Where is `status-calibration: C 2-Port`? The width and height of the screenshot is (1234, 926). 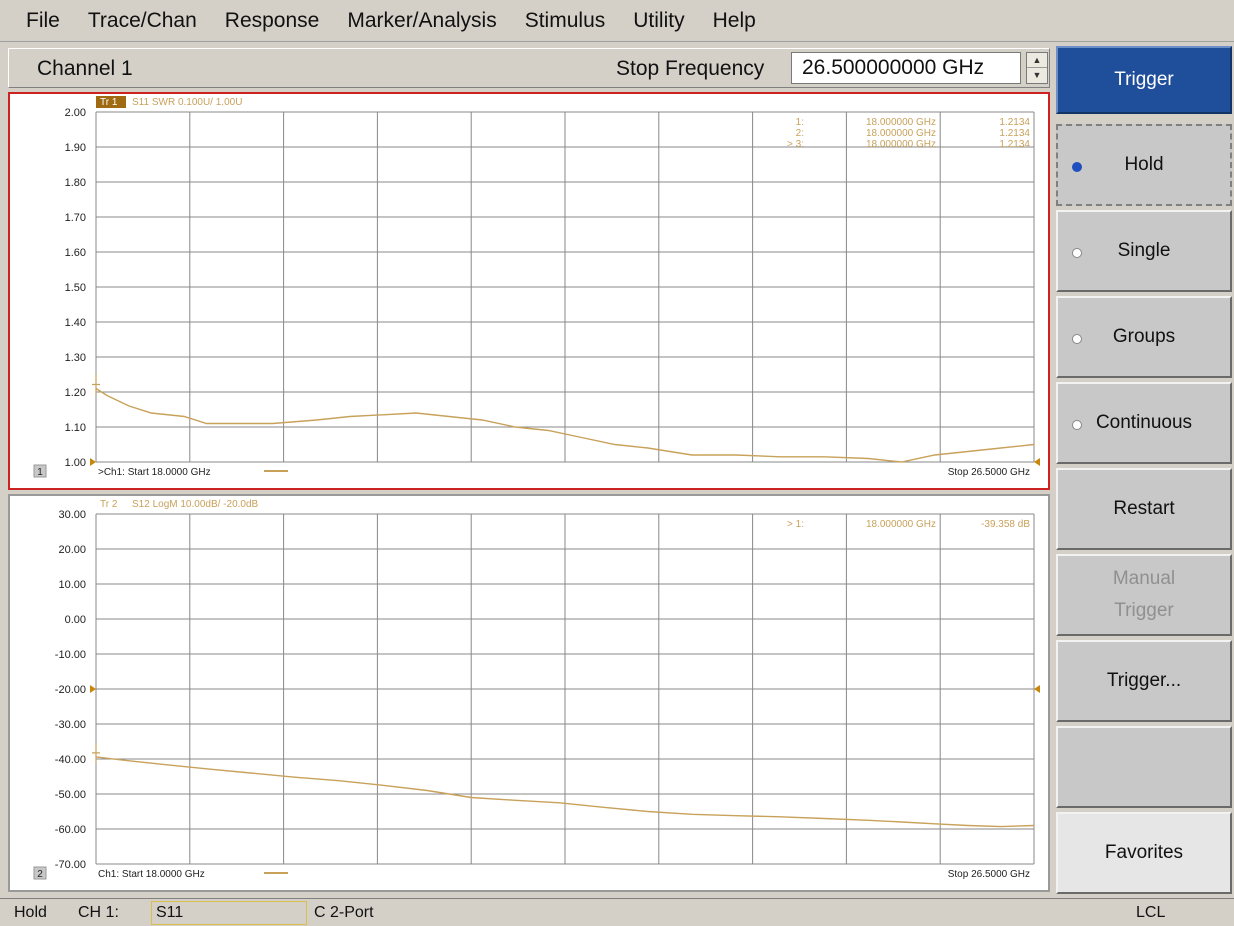 status-calibration: C 2-Port is located at coordinates (344, 912).